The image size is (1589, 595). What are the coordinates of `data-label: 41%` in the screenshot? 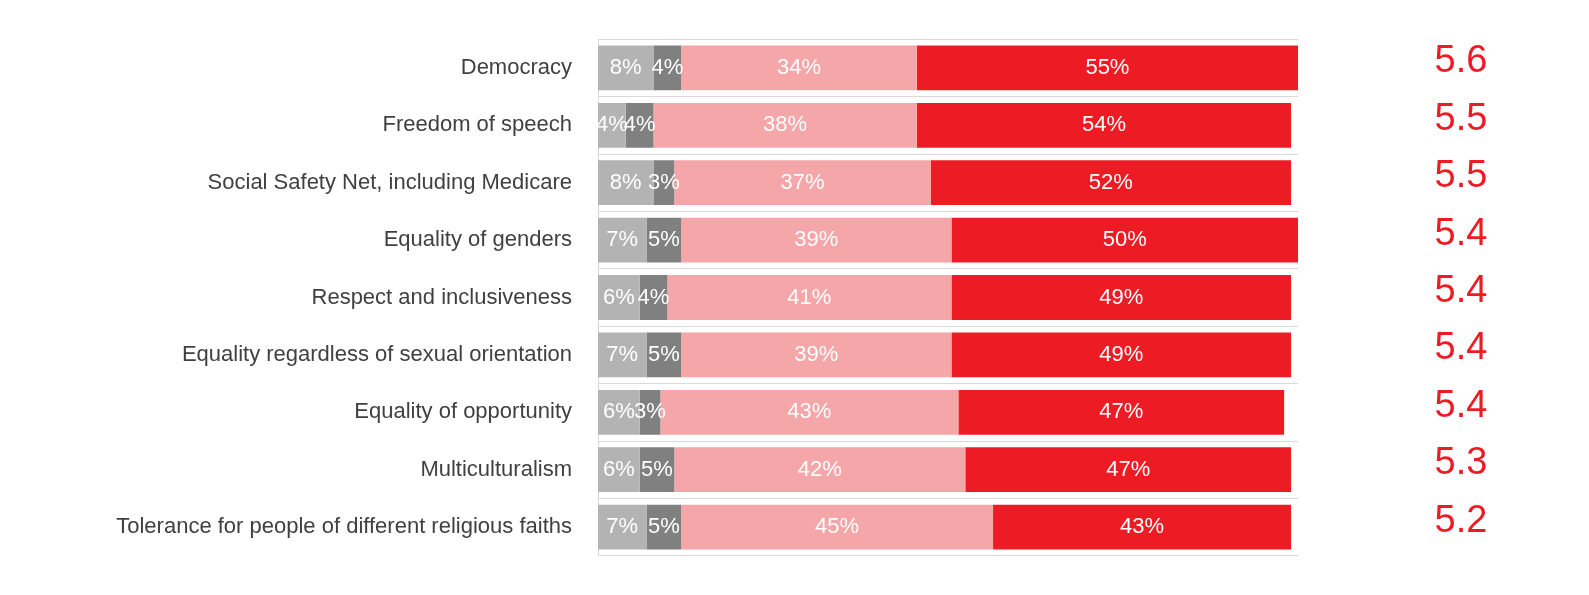 It's located at (809, 296).